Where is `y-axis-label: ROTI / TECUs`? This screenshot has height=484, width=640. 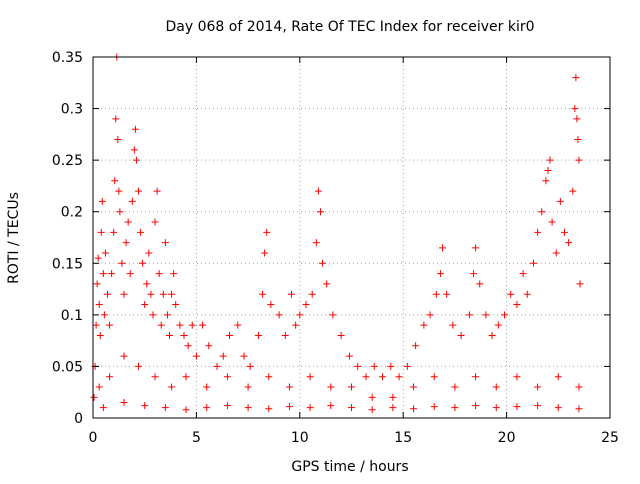
y-axis-label: ROTI / TECUs is located at coordinates (14, 238).